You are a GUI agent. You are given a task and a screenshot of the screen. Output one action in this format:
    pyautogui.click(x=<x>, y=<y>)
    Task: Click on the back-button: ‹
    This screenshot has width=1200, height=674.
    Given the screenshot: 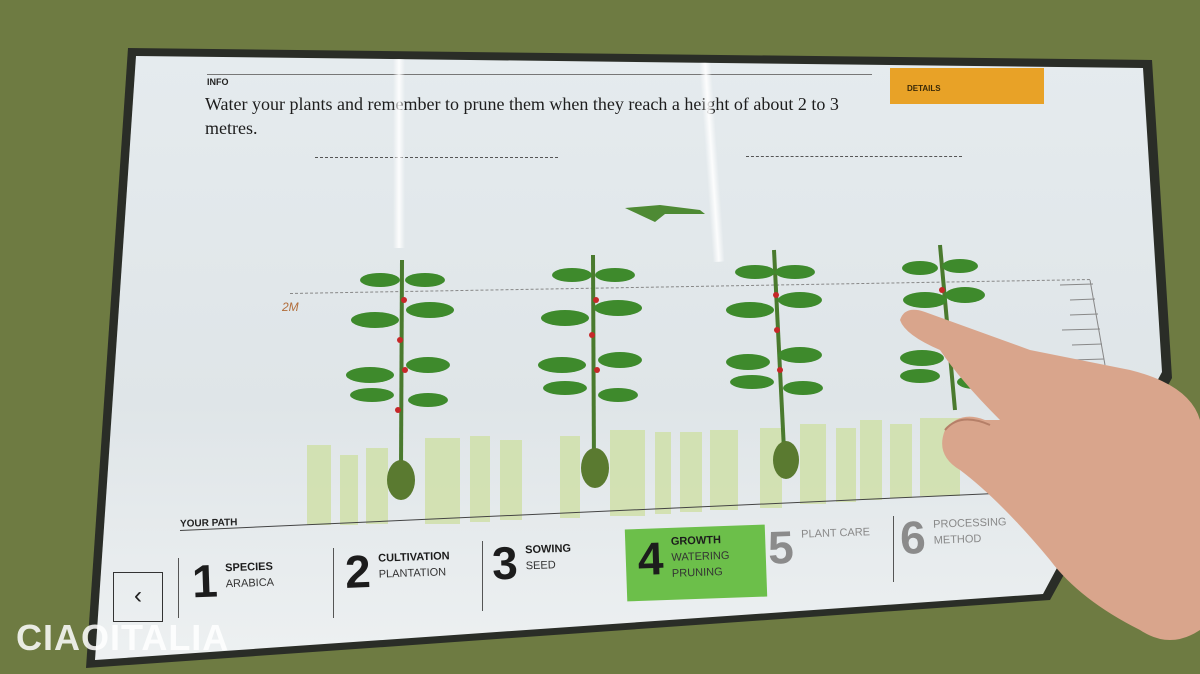 What is the action you would take?
    pyautogui.click(x=138, y=597)
    